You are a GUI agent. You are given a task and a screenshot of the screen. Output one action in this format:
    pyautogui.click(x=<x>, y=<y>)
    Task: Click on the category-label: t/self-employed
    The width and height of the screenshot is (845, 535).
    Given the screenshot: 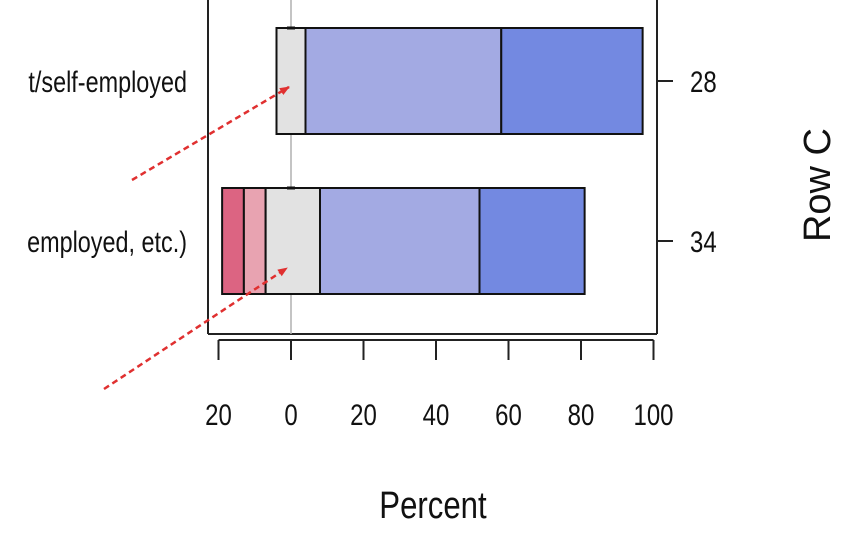 What is the action you would take?
    pyautogui.click(x=107, y=81)
    